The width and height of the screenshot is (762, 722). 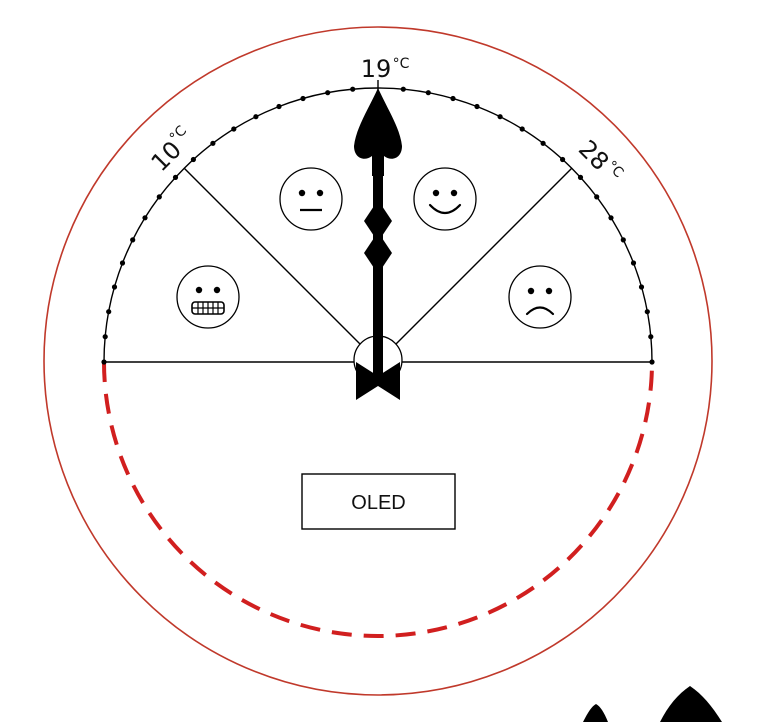 I want to click on corner-black-shape-left, so click(x=595, y=713).